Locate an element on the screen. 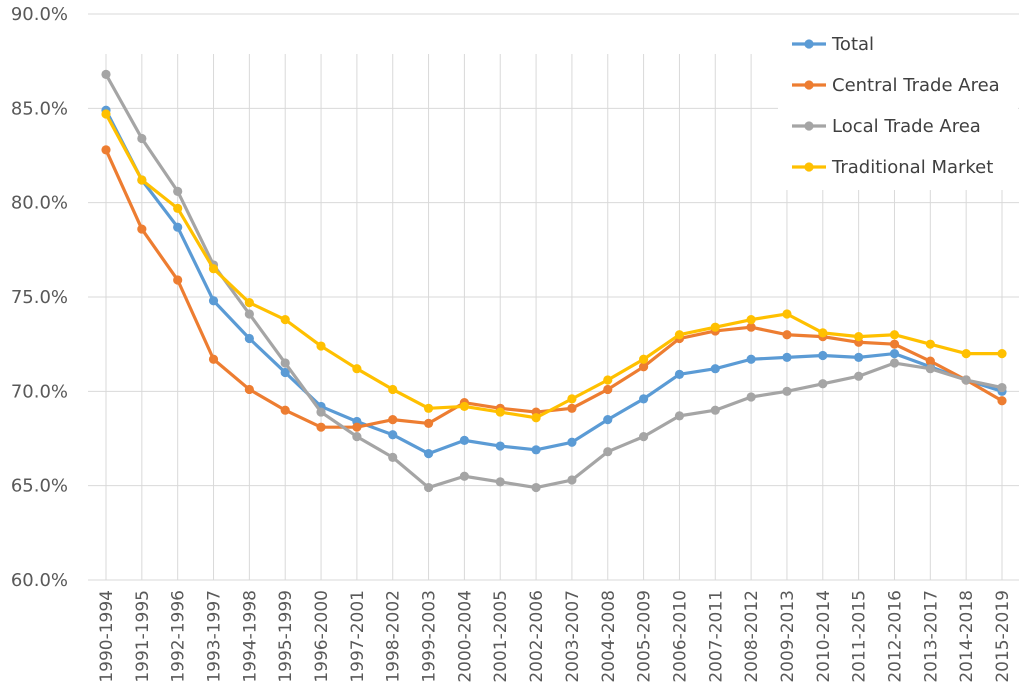 Image resolution: width=1031 pixels, height=697 pixels. x-tick-label: 1992-1996 is located at coordinates (179, 636).